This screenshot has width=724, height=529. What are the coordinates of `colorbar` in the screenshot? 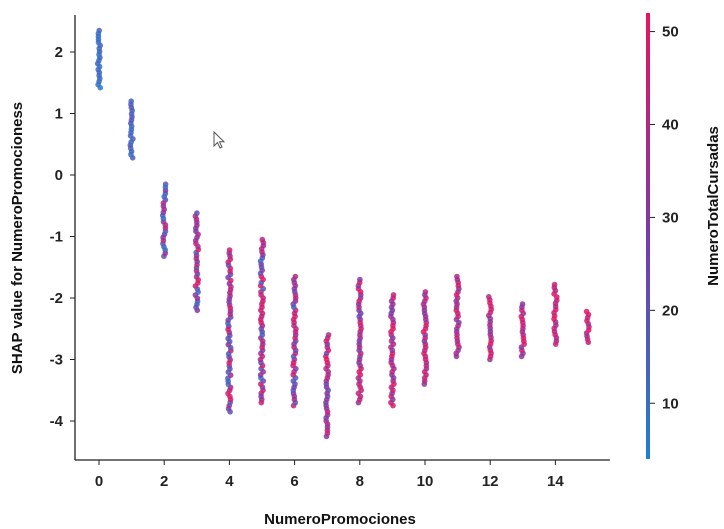 It's located at (648, 236).